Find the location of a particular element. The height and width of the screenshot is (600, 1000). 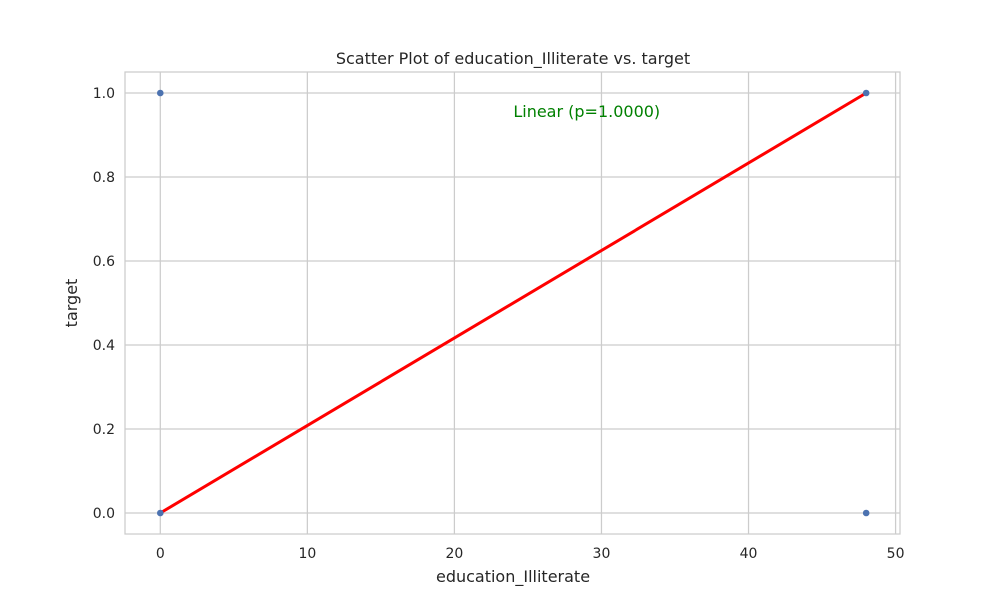

x-tick-label: 50 is located at coordinates (896, 554).